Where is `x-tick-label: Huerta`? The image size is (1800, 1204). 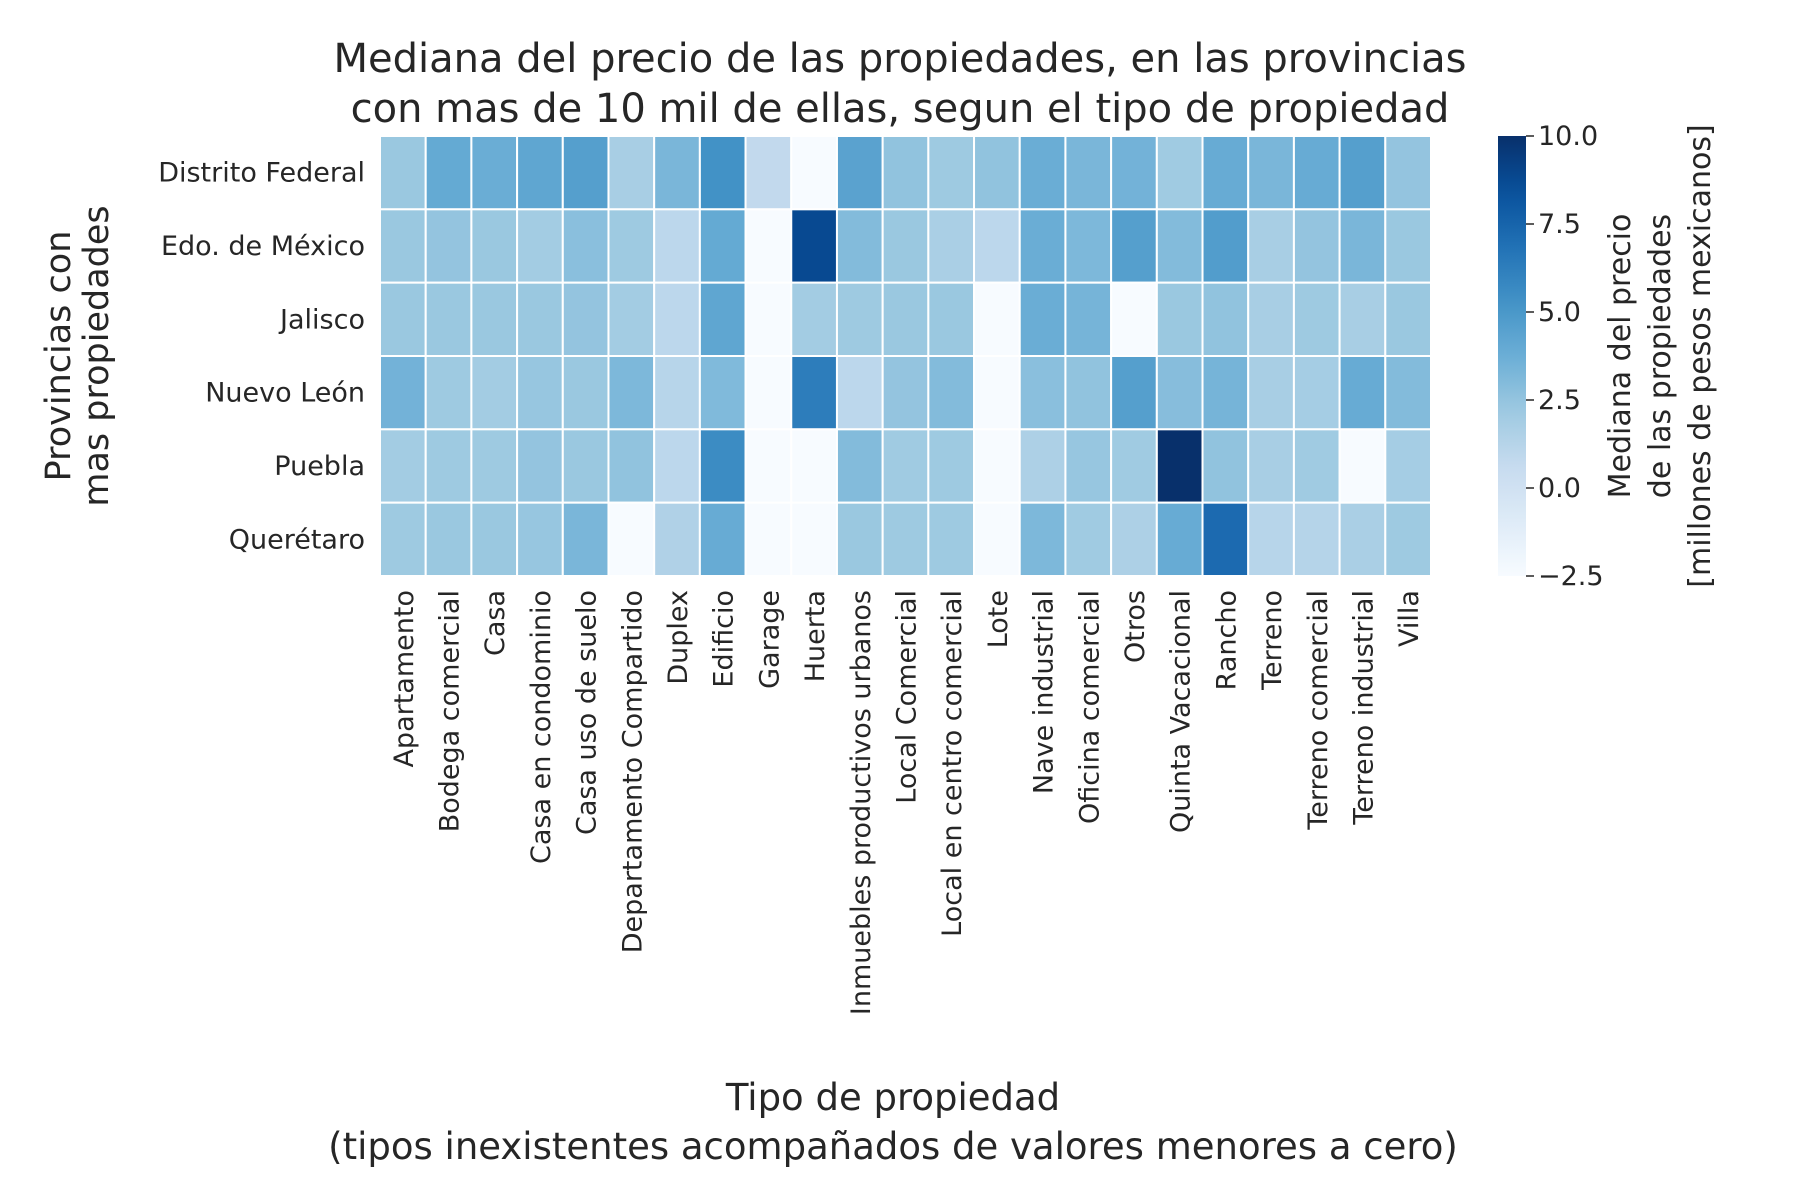 x-tick-label: Huerta is located at coordinates (815, 636).